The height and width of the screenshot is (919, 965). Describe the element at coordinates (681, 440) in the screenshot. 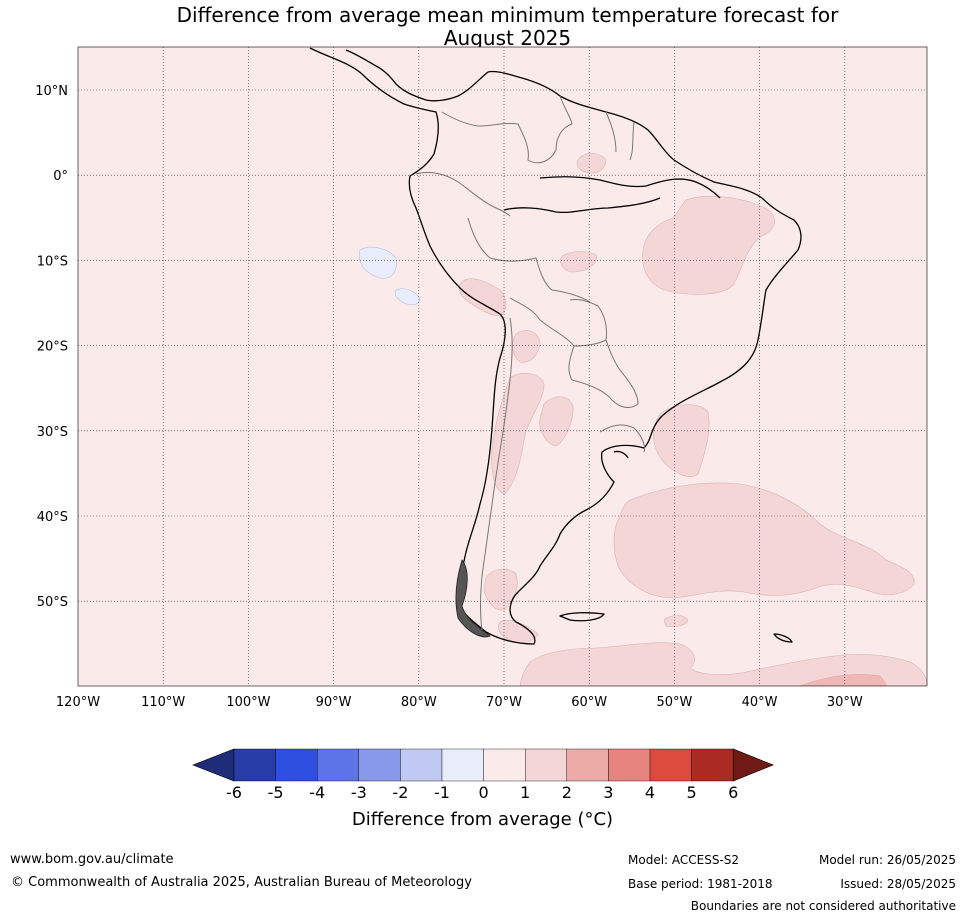

I see `anomaly-uruguay-coast` at that location.